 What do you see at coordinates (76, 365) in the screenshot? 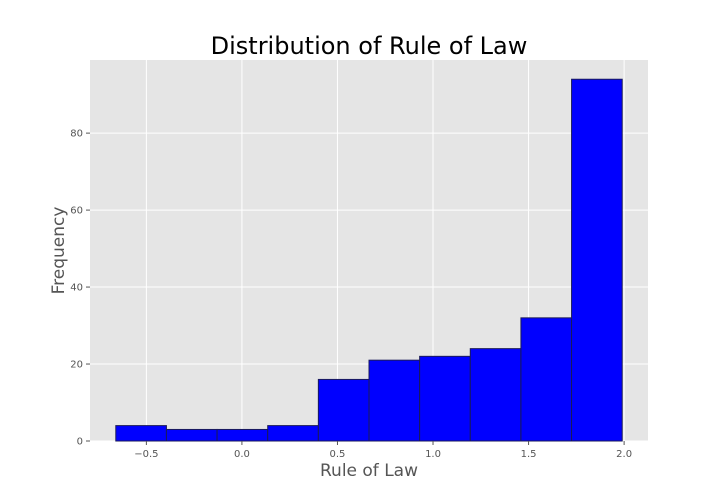
I see `y-tick-label: 20` at bounding box center [76, 365].